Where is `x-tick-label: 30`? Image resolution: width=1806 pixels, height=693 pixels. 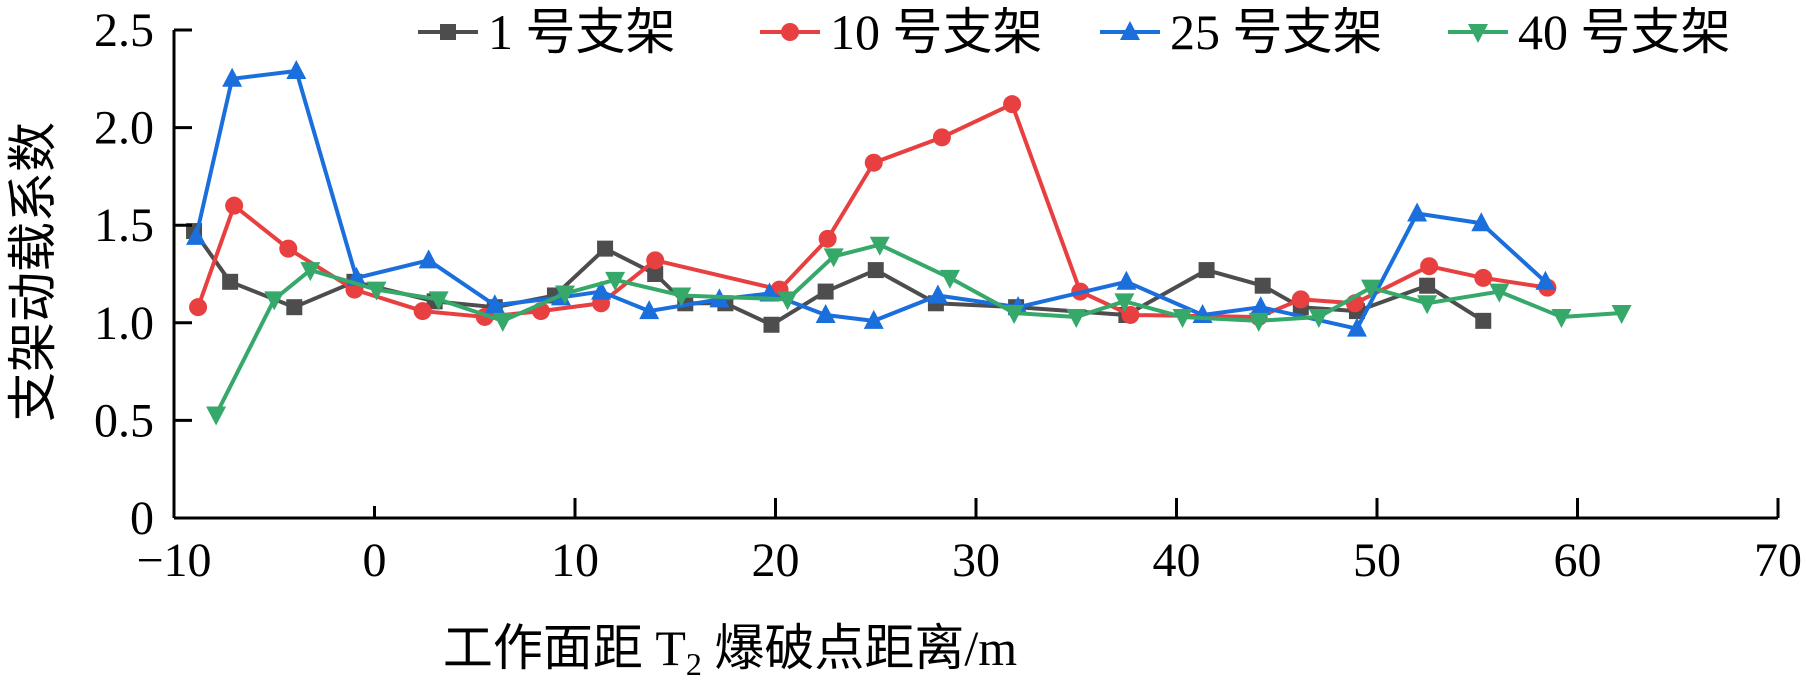
x-tick-label: 30 is located at coordinates (976, 560).